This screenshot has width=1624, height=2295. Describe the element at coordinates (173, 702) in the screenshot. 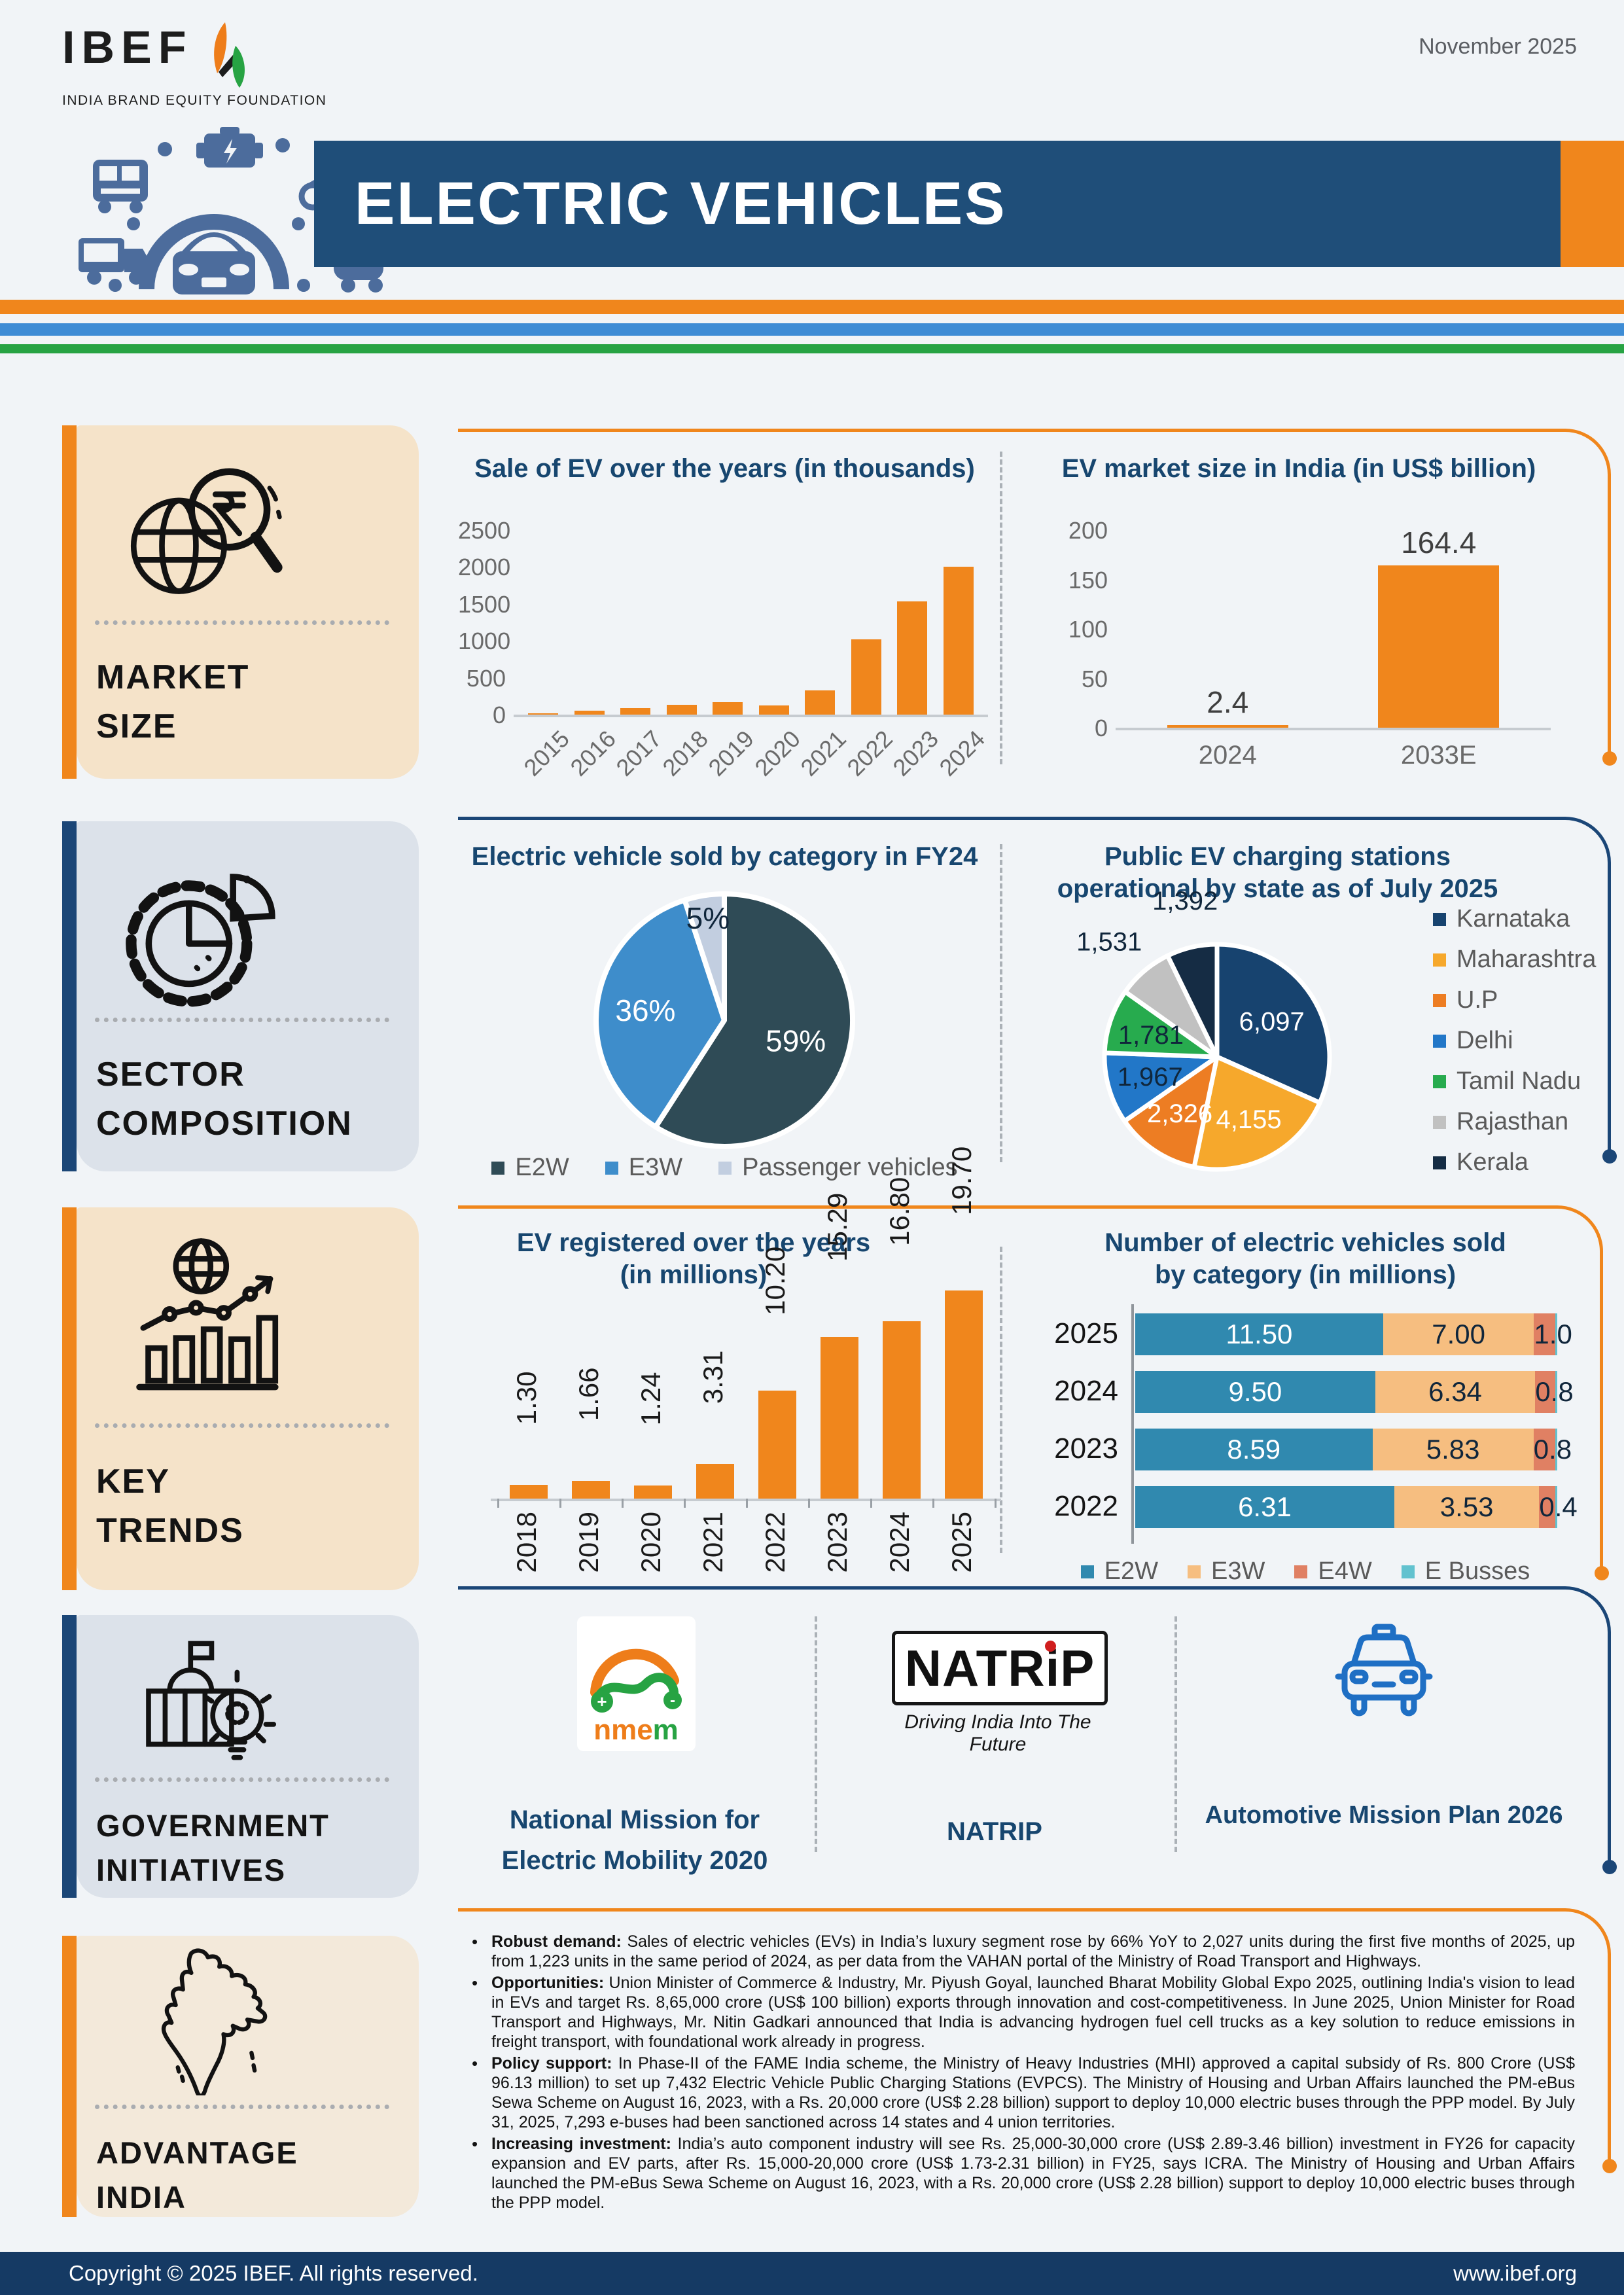

I see `sidebar-item-market-size: MARKET SIZE` at that location.